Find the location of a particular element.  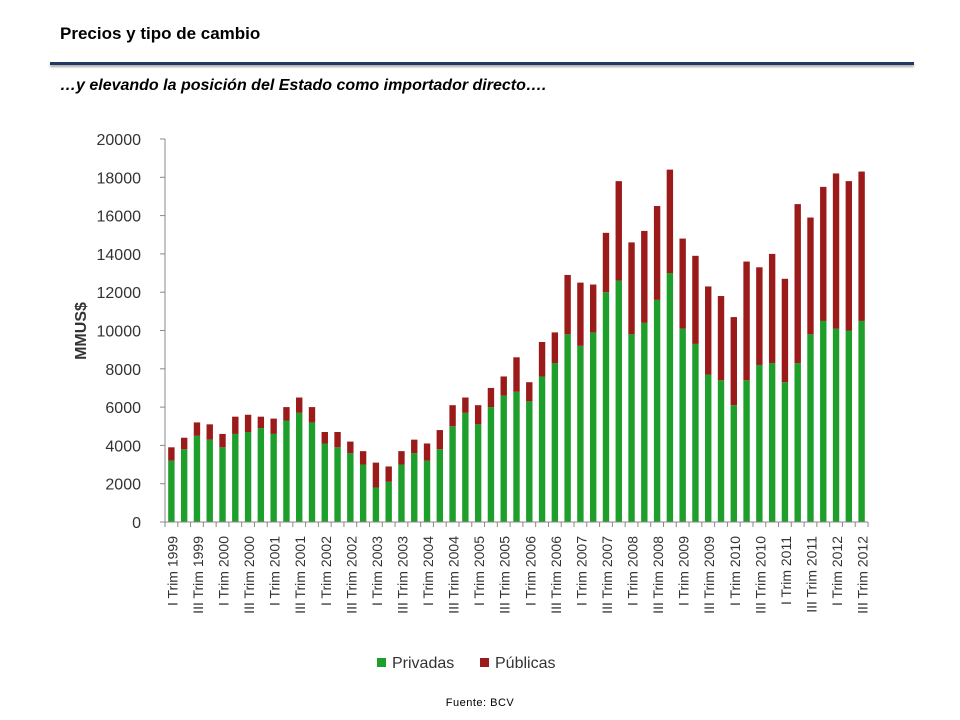

x-tick-label: I Trim 2004 is located at coordinates (428, 571).